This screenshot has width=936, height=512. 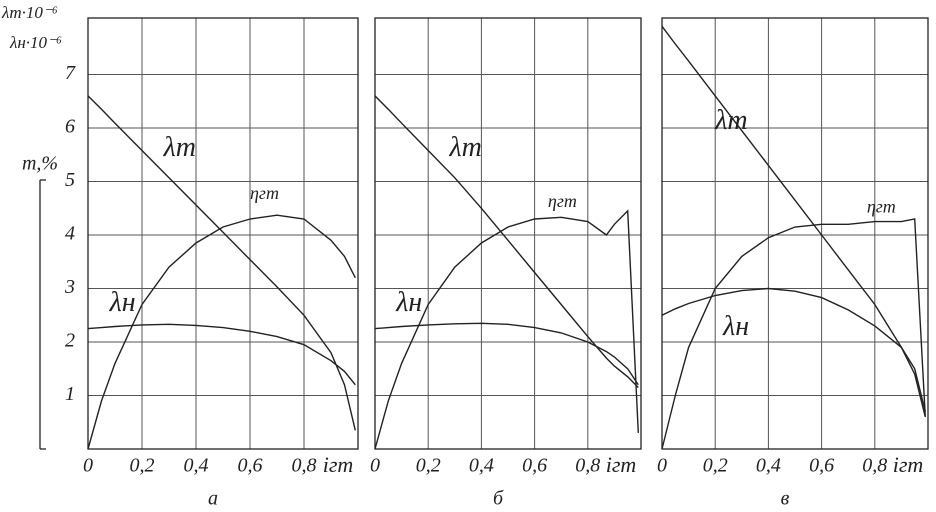 What do you see at coordinates (70, 180) in the screenshot?
I see `y-tick-label: 5` at bounding box center [70, 180].